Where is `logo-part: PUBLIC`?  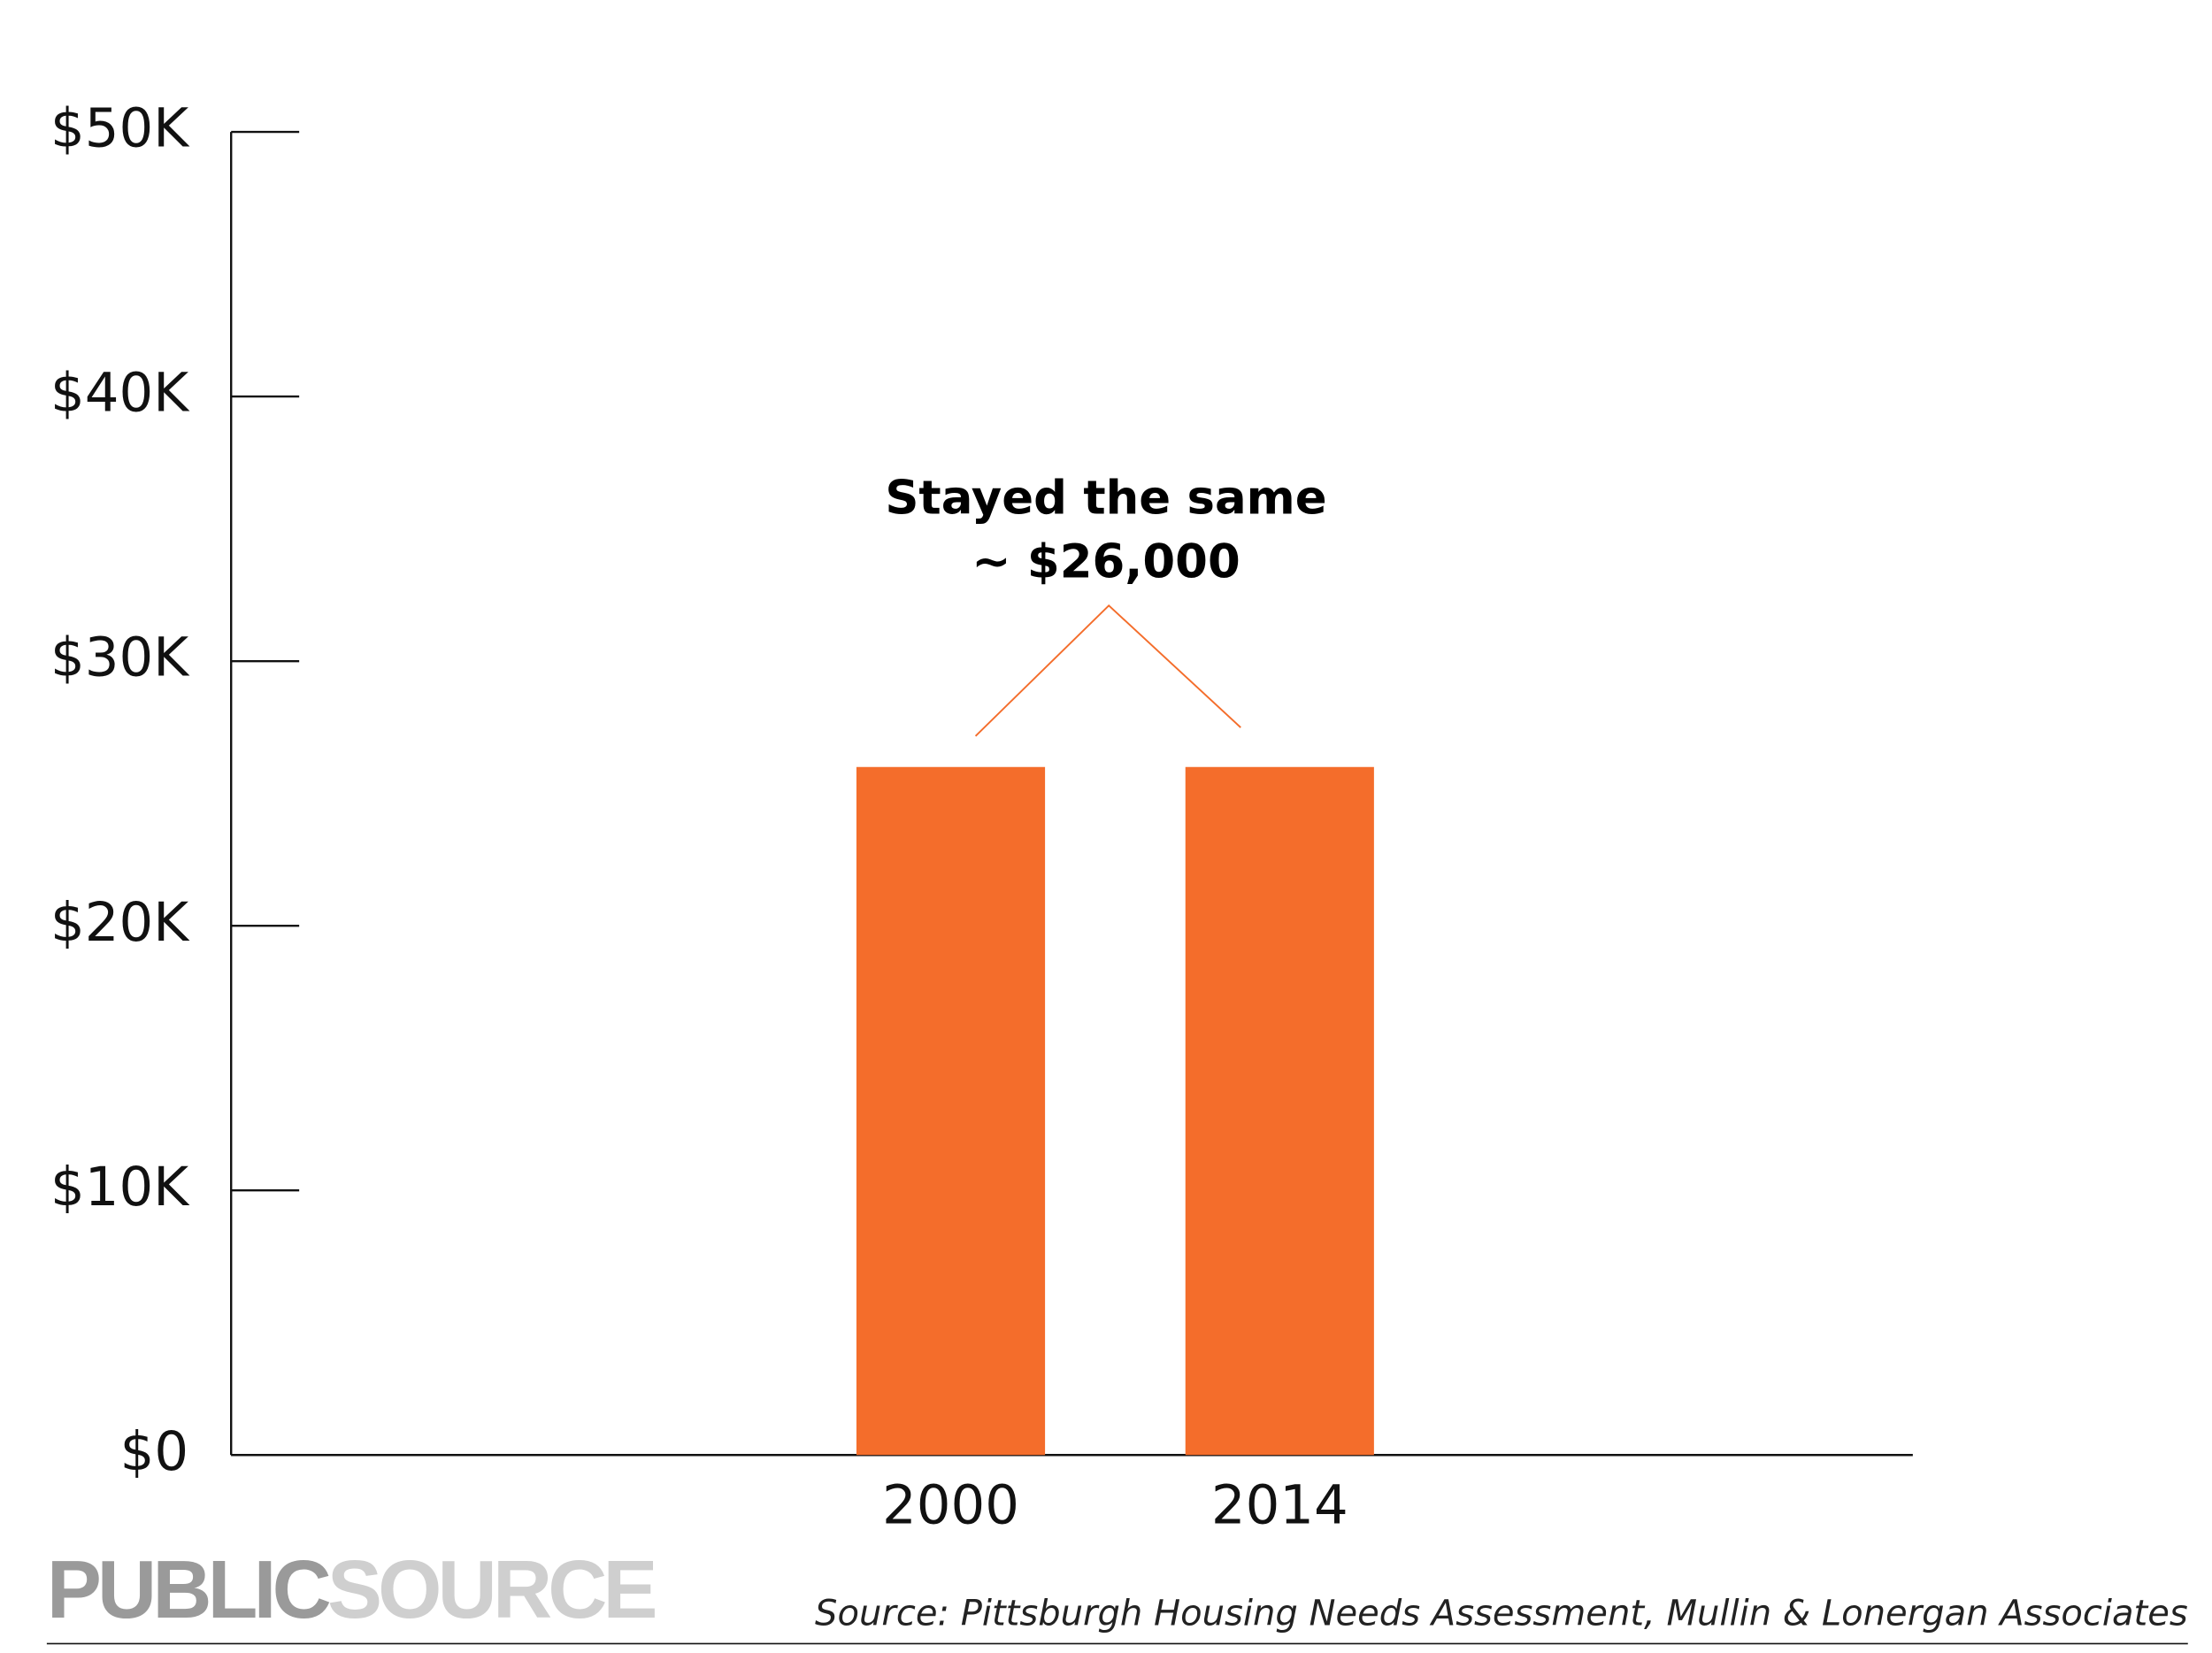
logo-part: PUBLIC is located at coordinates (188, 1588).